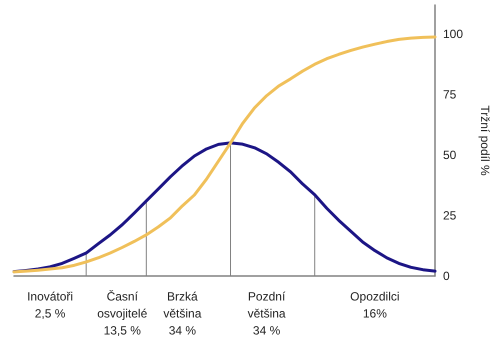 The height and width of the screenshot is (345, 500). I want to click on y-tick-label: 100, so click(453, 34).